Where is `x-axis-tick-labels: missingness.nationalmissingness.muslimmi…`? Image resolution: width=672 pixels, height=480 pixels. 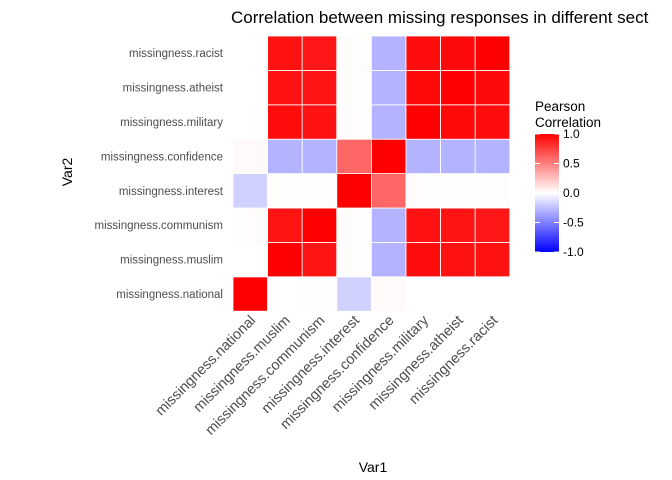
x-axis-tick-labels: missingness.nationalmissingness.muslimmi… is located at coordinates (327, 375).